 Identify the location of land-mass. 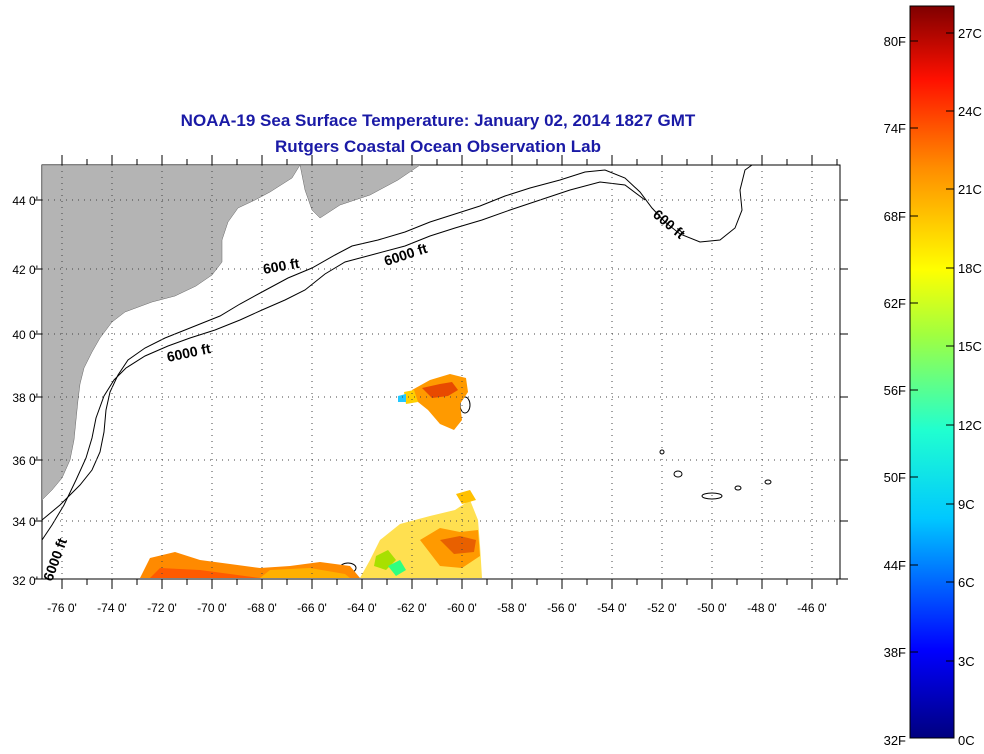
(171, 333).